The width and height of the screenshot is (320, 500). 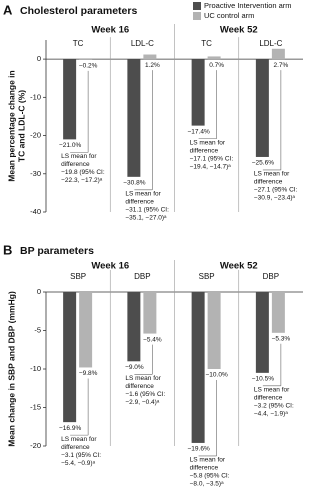 What do you see at coordinates (152, 339) in the screenshot?
I see `value-label: −5.4%` at bounding box center [152, 339].